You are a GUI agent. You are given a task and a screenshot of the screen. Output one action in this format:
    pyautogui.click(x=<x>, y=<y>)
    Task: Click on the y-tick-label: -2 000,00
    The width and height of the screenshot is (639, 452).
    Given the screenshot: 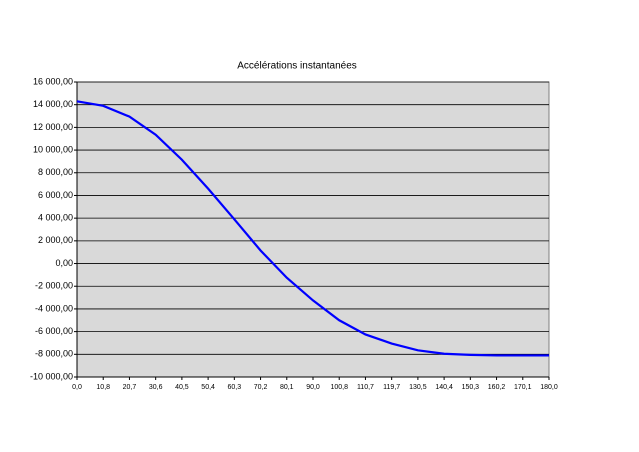 What is the action you would take?
    pyautogui.click(x=54, y=286)
    